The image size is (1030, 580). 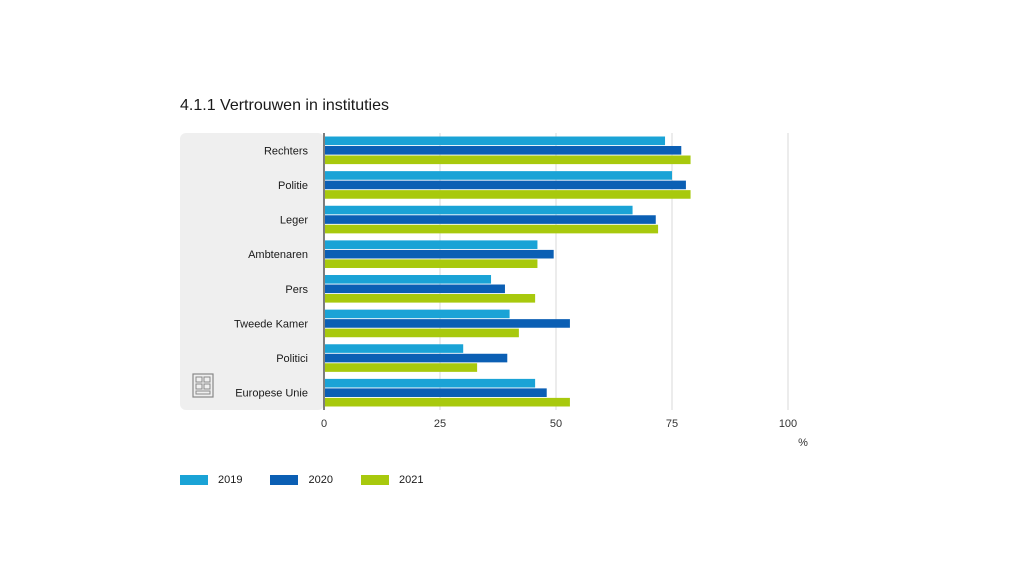 What do you see at coordinates (285, 105) in the screenshot?
I see `chart-title: 4.1.1 Vertrouwen in instituties` at bounding box center [285, 105].